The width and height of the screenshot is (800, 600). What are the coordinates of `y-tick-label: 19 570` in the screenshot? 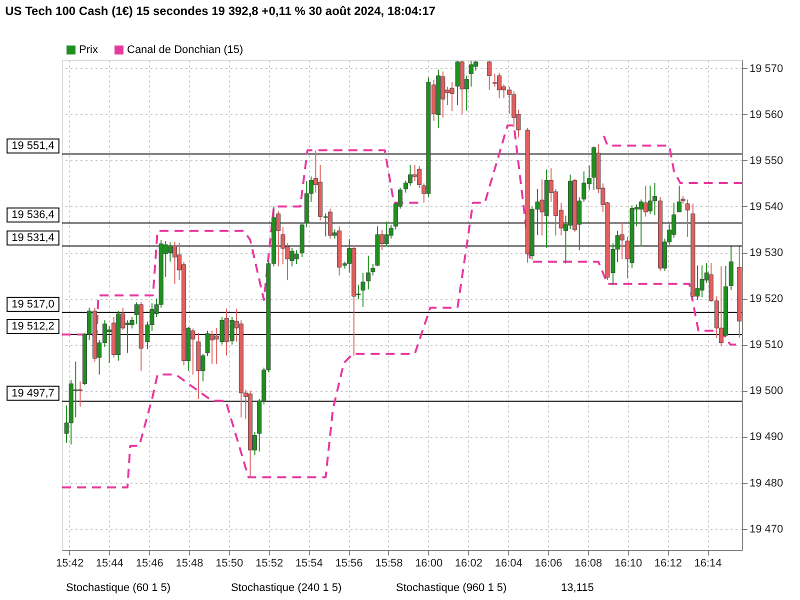 It's located at (767, 68).